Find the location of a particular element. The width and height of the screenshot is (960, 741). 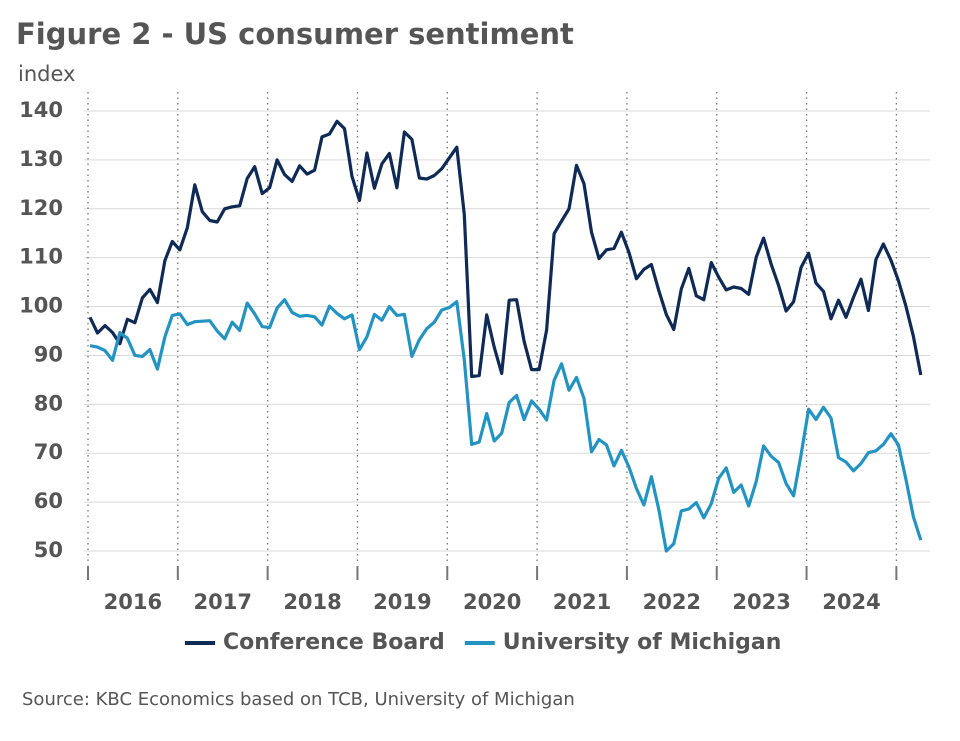

legend-label: University of Michigan is located at coordinates (642, 642).